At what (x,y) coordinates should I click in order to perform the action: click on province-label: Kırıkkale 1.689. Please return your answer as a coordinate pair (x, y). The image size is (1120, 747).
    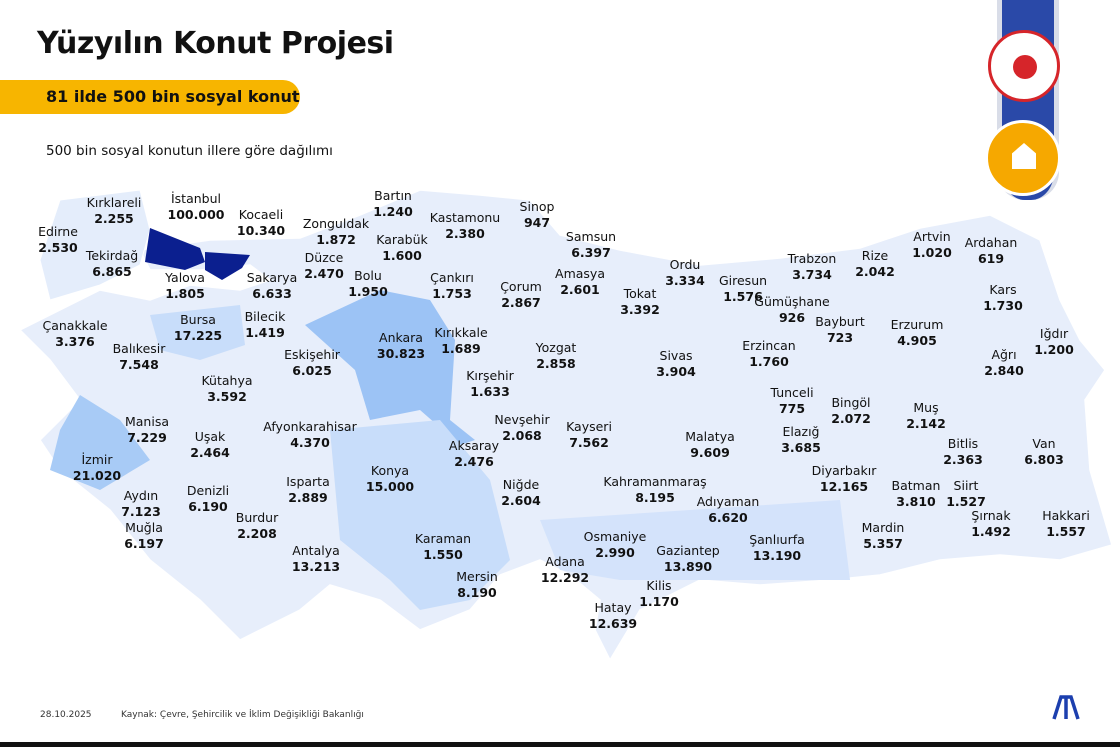
    Looking at the image, I should click on (460, 341).